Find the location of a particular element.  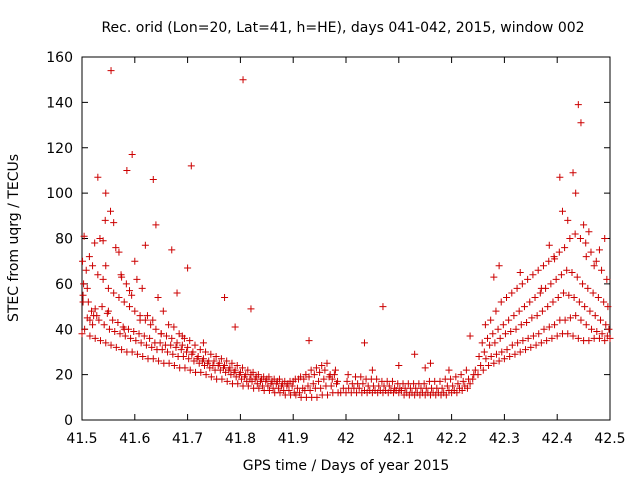

y-tick-label: 0 is located at coordinates (68, 421).